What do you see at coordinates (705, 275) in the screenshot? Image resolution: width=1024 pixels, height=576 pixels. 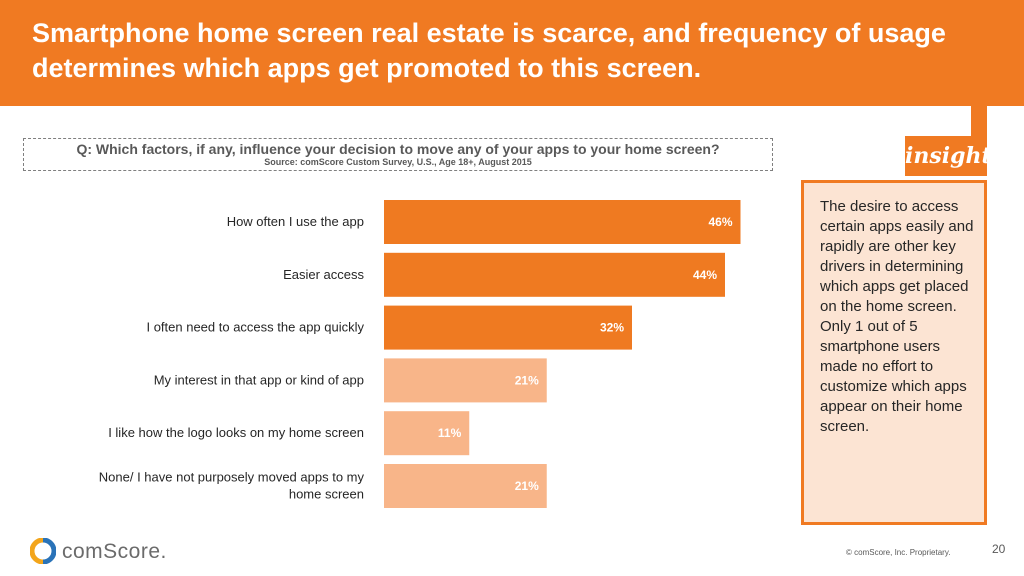 I see `bar-value-label: 44%` at bounding box center [705, 275].